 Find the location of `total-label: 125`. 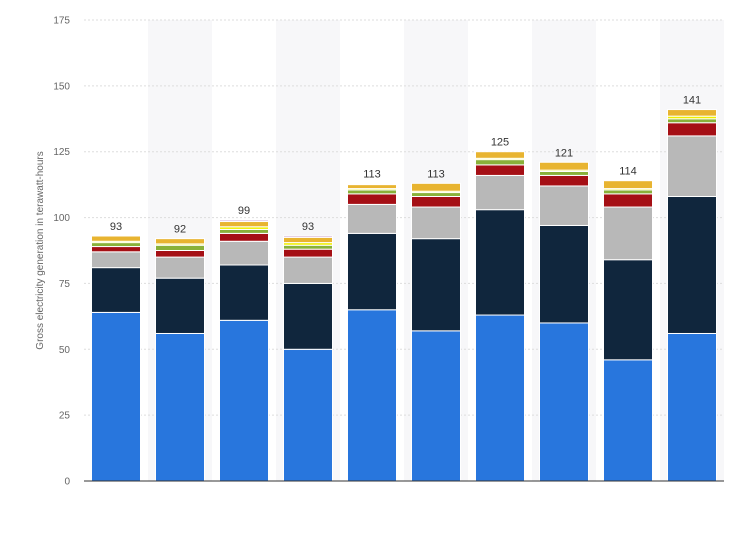

total-label: 125 is located at coordinates (500, 143).